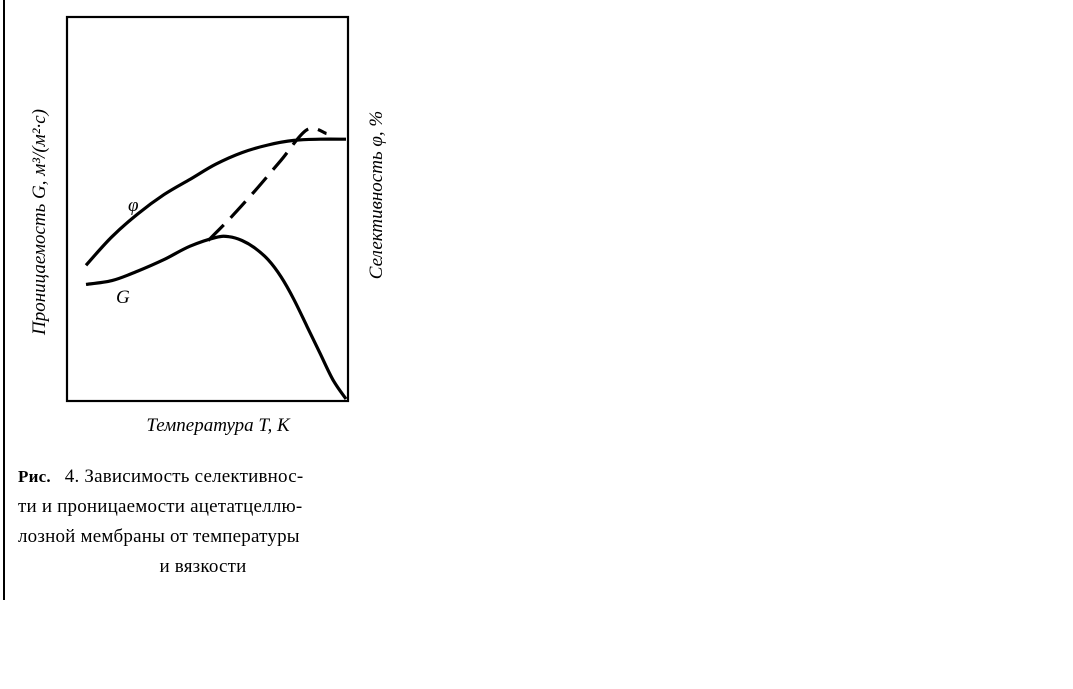 This screenshot has height=689, width=1073. I want to click on caption-line-1: Рис. 4. Зависимость селективнос-, so click(203, 477).